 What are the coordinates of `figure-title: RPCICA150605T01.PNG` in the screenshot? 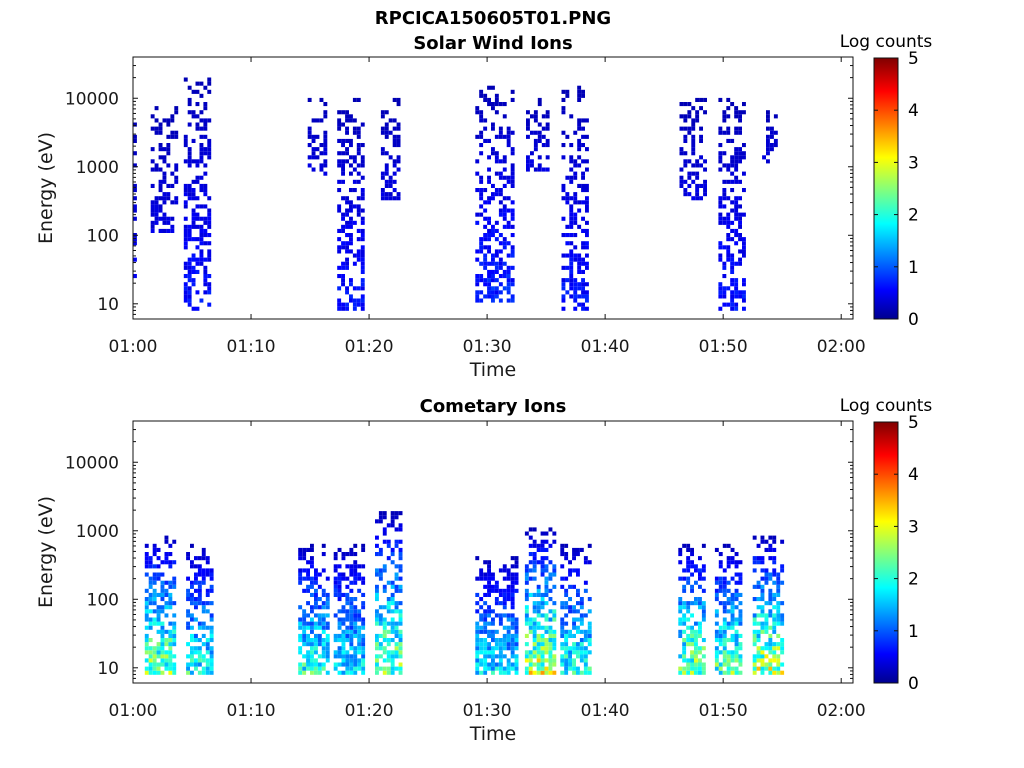 It's located at (493, 18).